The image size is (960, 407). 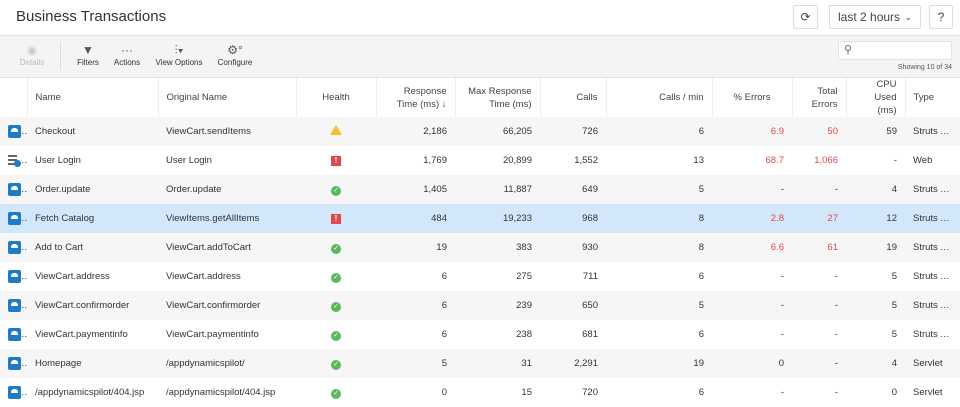 What do you see at coordinates (336, 97) in the screenshot?
I see `col-health: Health` at bounding box center [336, 97].